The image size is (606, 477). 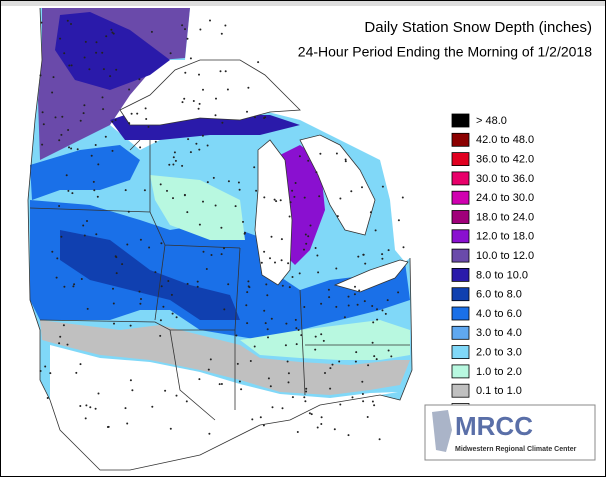 I want to click on logo-box, so click(x=510, y=432).